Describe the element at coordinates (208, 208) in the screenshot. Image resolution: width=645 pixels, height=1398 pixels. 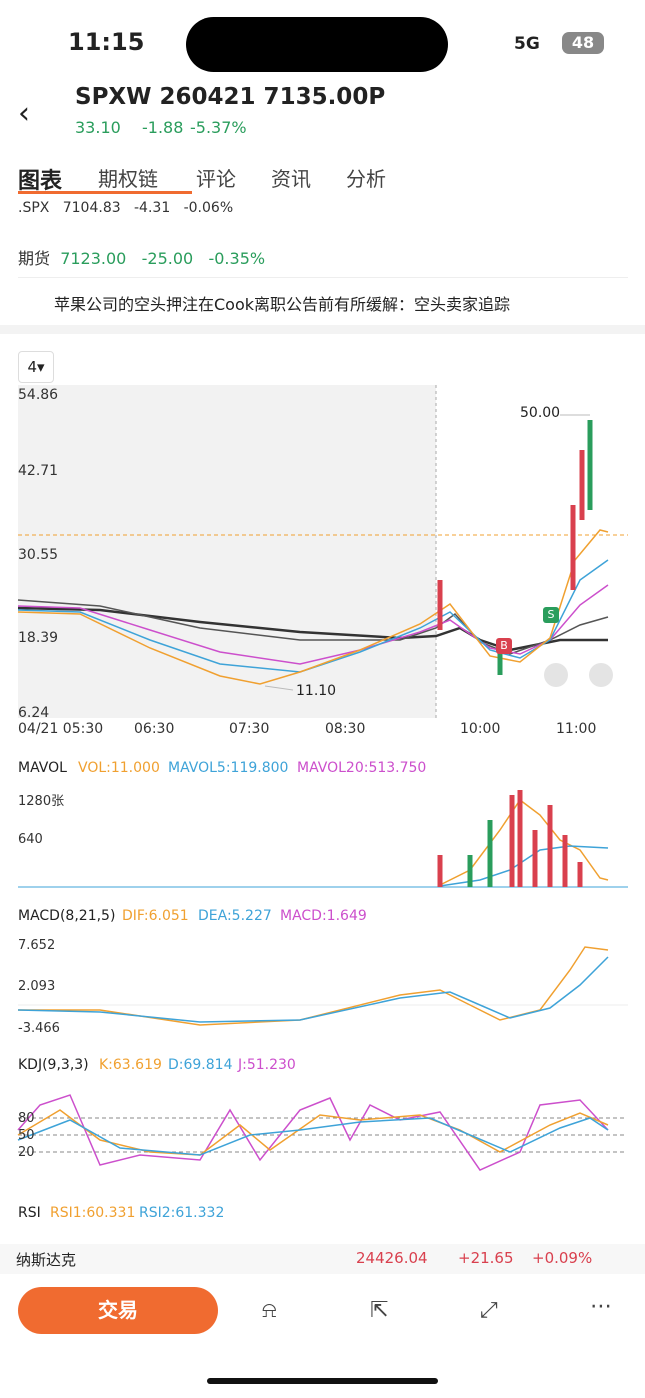
I see `spx-pct: -0.06%` at that location.